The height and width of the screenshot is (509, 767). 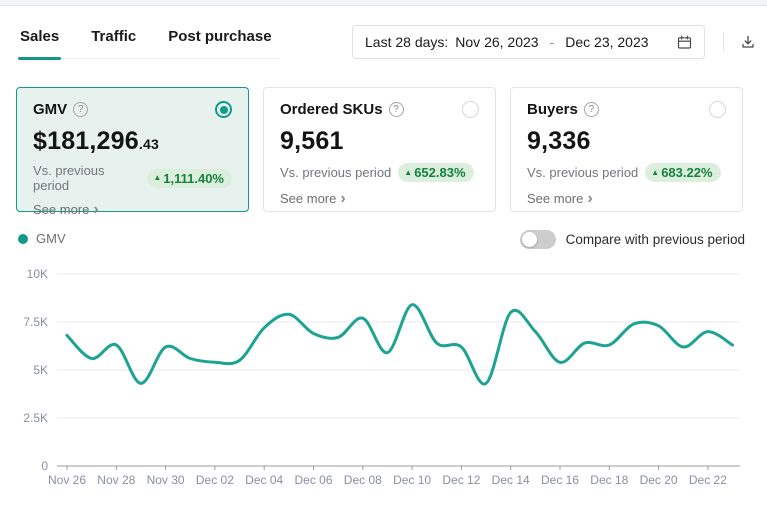 I want to click on svg-text: Dec 02, so click(x=215, y=480).